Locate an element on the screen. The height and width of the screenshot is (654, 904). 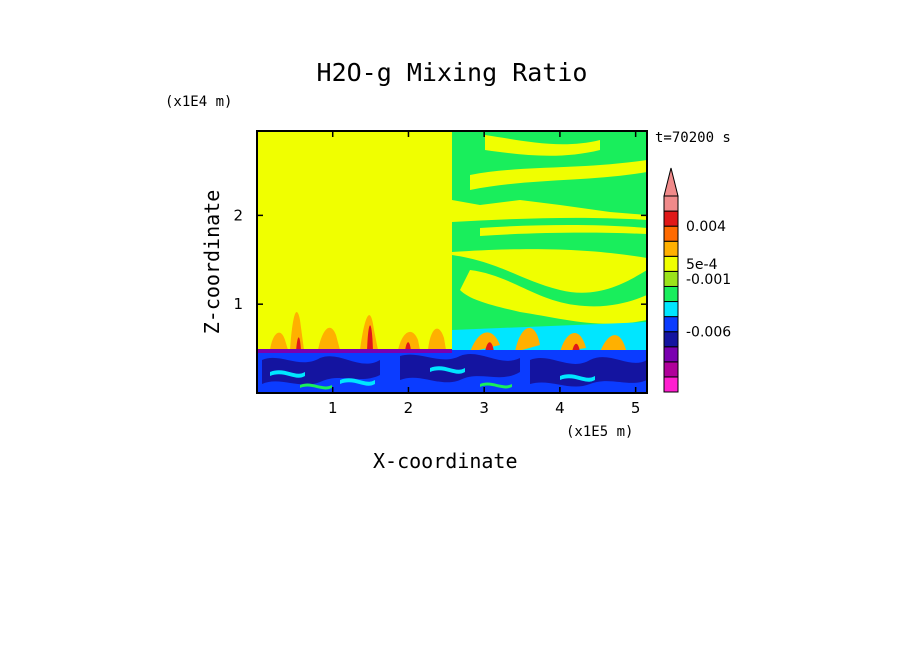
time-label: t=70200 s is located at coordinates (693, 138).